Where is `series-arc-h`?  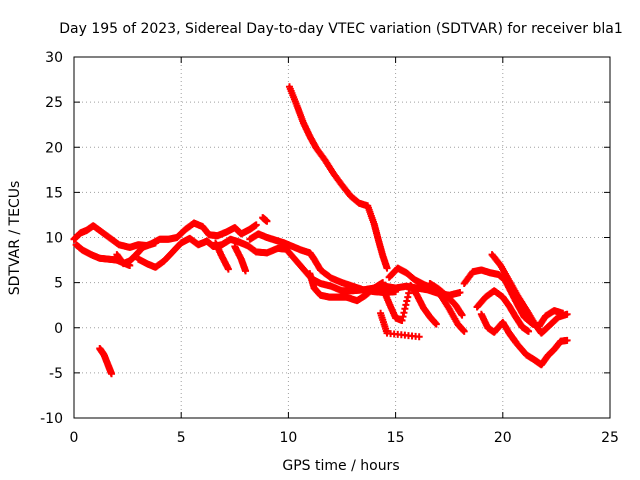
series-arc-h is located at coordinates (323, 263).